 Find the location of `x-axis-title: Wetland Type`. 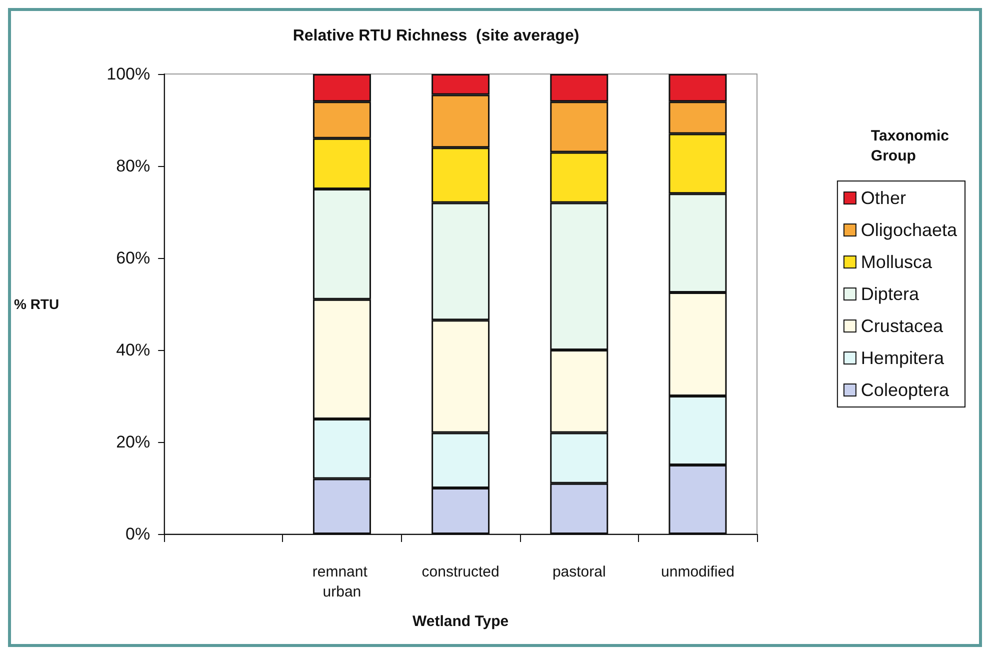

x-axis-title: Wetland Type is located at coordinates (460, 621).